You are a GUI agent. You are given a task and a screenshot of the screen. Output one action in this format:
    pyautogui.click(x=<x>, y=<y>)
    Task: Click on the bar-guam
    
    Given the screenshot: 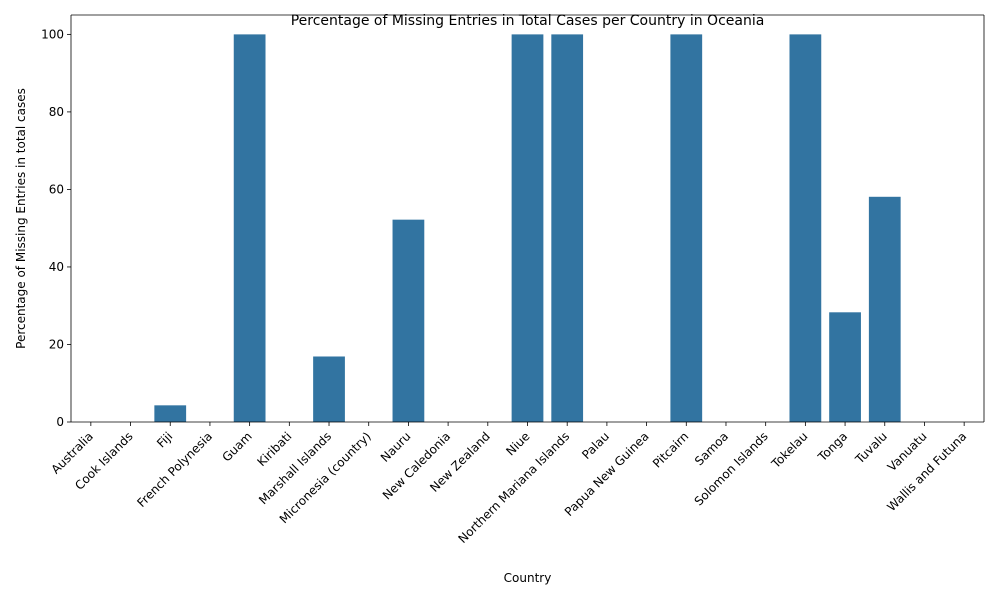 What is the action you would take?
    pyautogui.click(x=249, y=228)
    